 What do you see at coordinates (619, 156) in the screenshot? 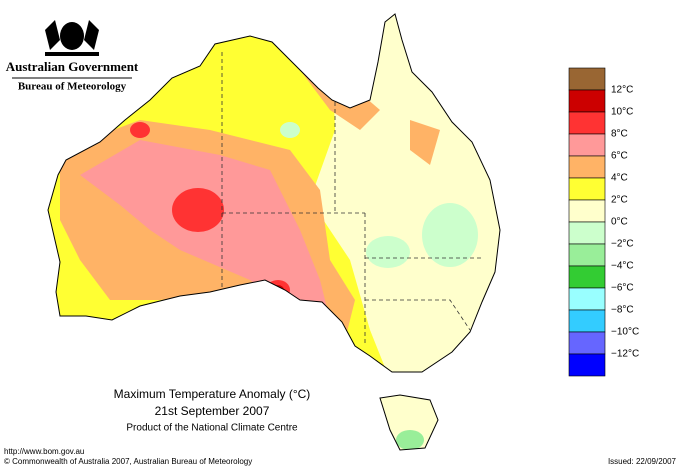
I see `legend-label: 6°C` at bounding box center [619, 156].